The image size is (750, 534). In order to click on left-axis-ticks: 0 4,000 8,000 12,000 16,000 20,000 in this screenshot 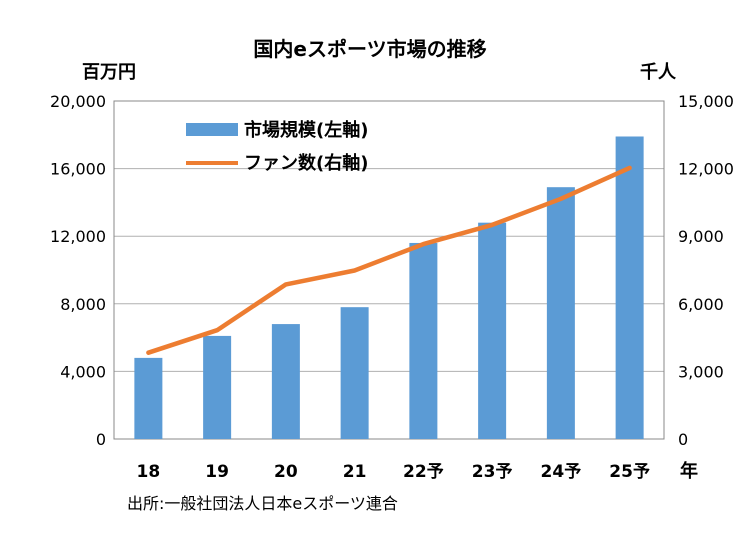, I will do `click(78, 270)`.